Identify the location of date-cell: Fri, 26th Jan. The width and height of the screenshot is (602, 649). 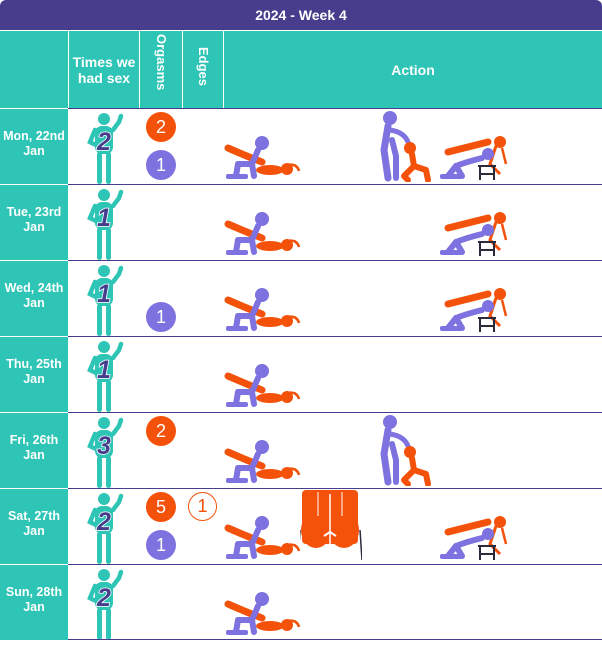
(34, 450).